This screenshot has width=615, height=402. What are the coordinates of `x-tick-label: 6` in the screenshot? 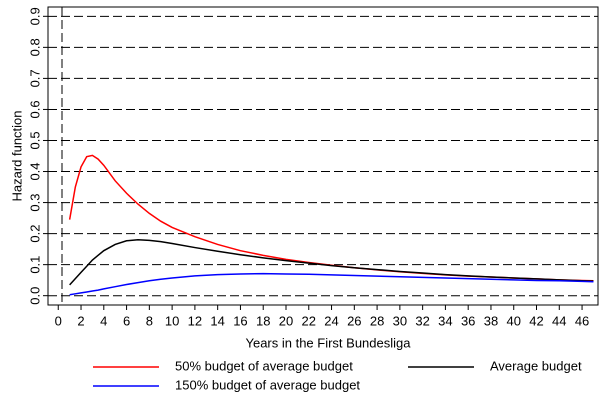 It's located at (126, 320).